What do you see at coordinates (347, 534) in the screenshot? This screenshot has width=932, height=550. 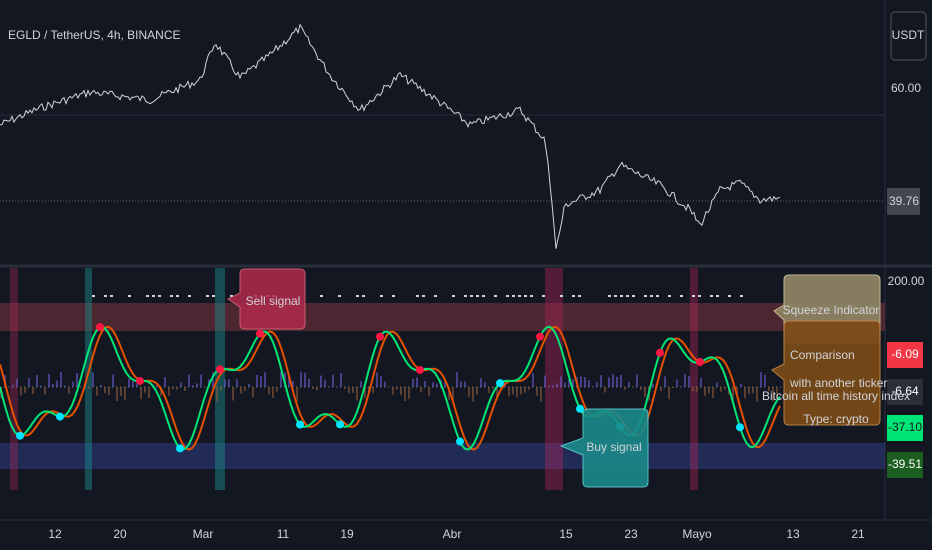 I see `time-axis-label: 19` at bounding box center [347, 534].